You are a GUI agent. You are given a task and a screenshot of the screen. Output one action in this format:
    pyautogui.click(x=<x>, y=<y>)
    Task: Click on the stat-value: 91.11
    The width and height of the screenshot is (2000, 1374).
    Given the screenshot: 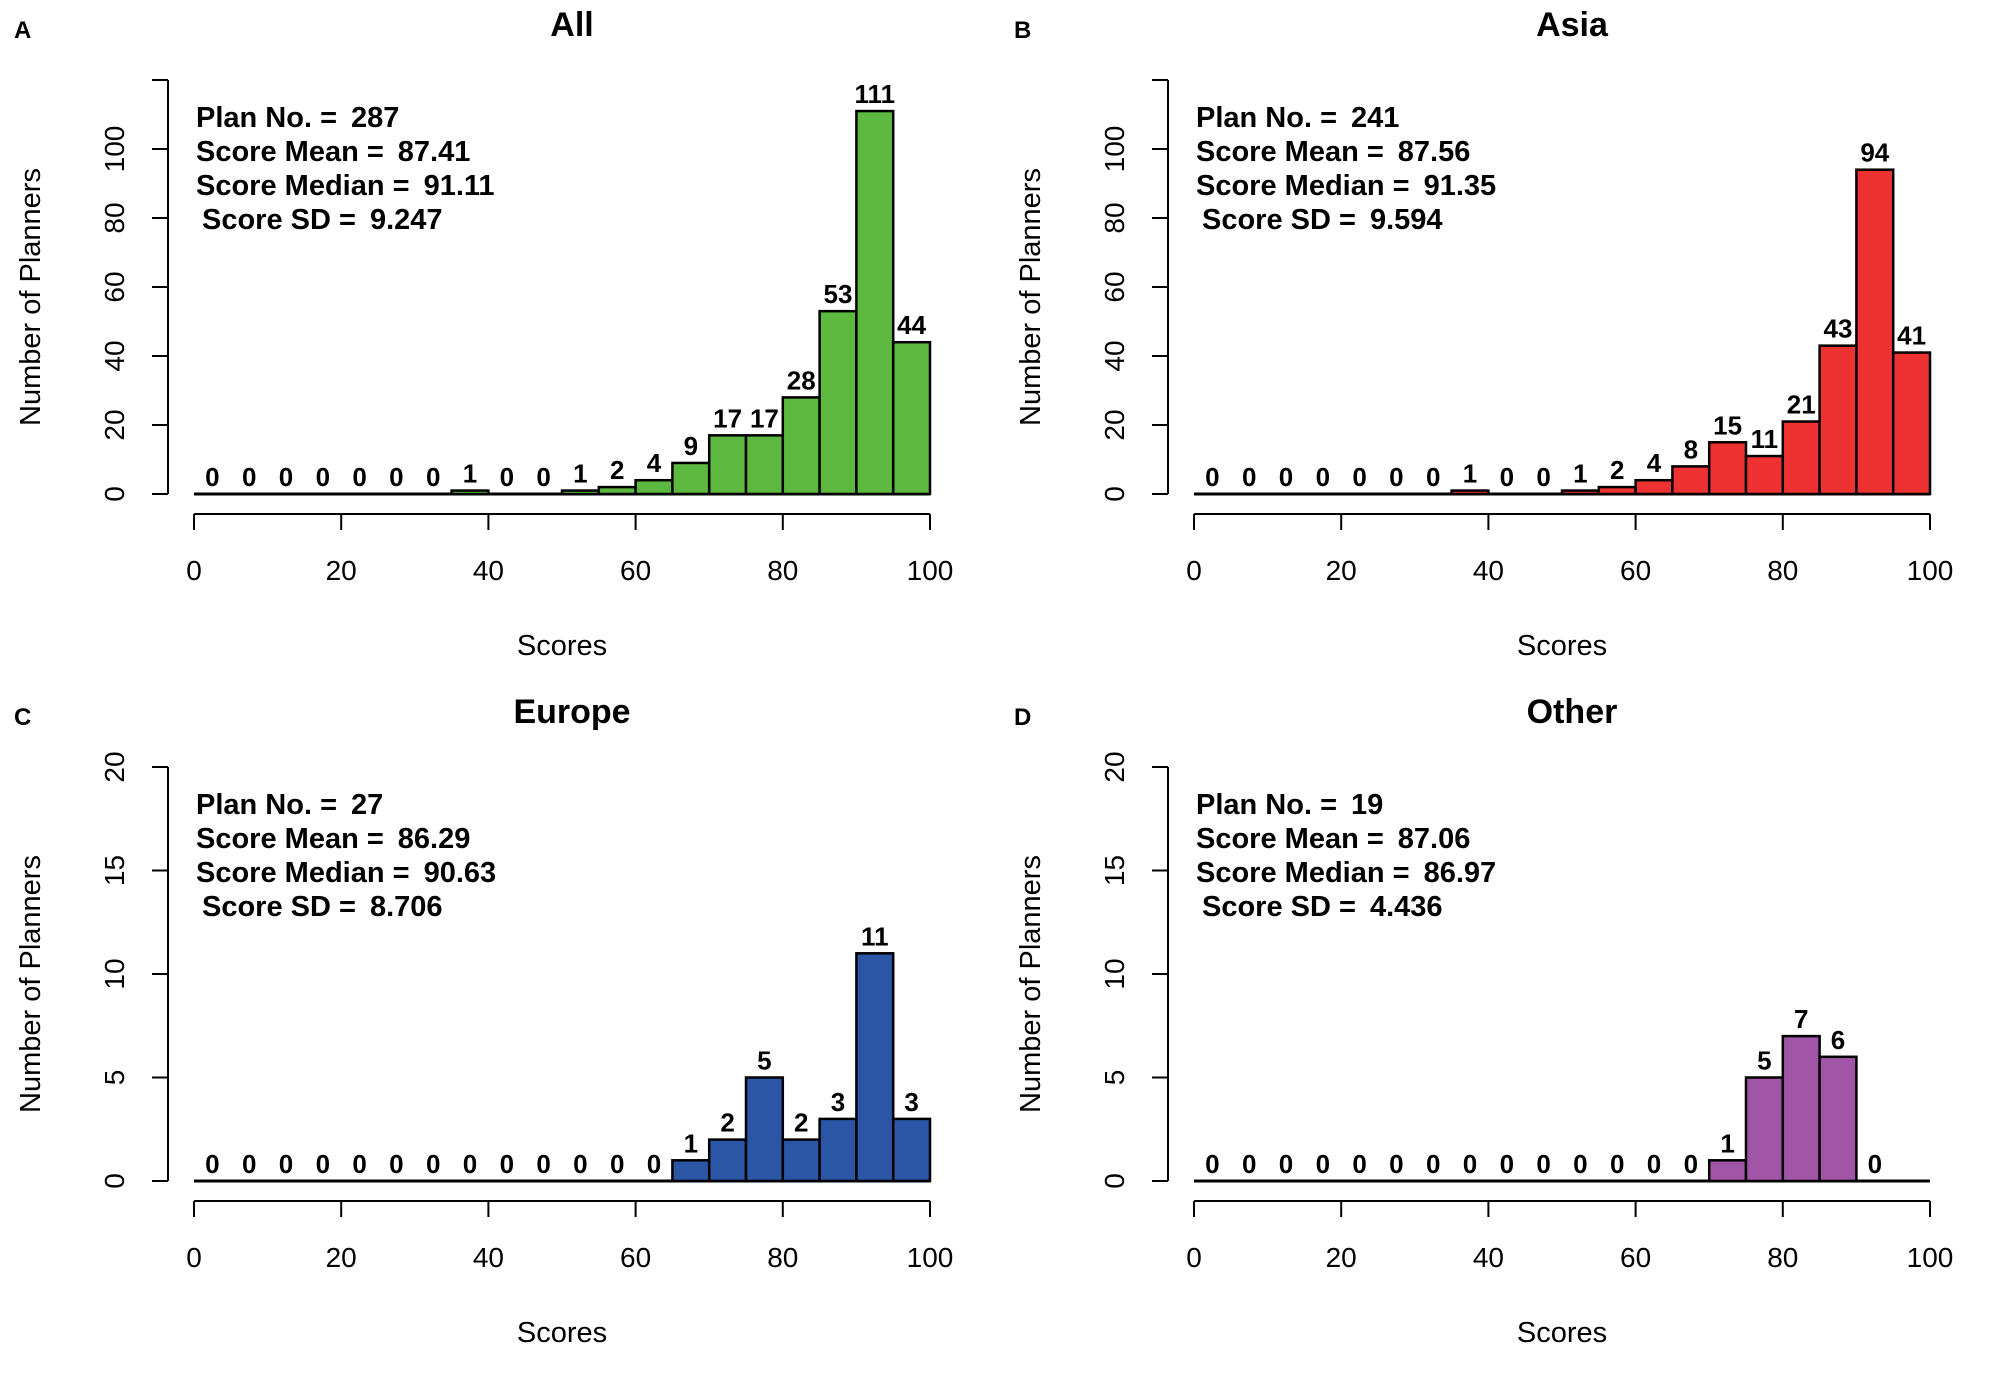 What is the action you would take?
    pyautogui.click(x=459, y=186)
    